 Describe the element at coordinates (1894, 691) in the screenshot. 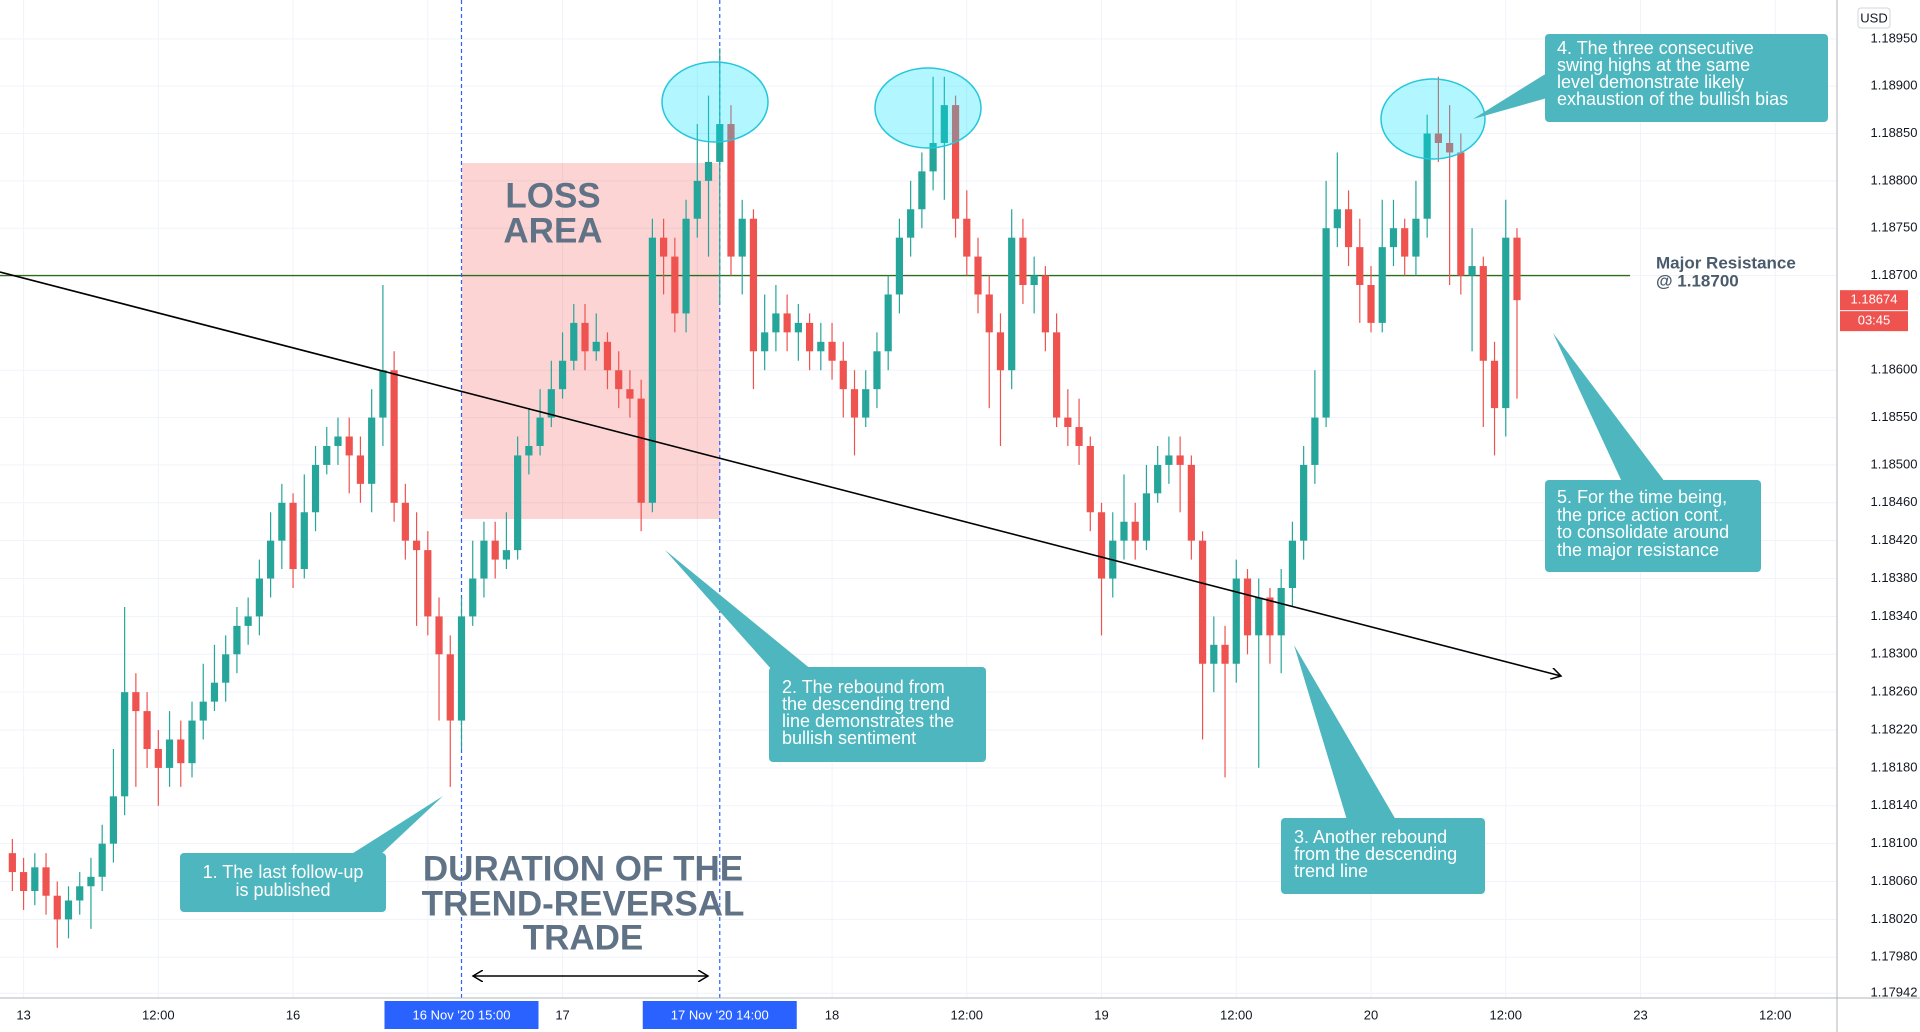

I see `y-tick-label: 1.18260` at that location.